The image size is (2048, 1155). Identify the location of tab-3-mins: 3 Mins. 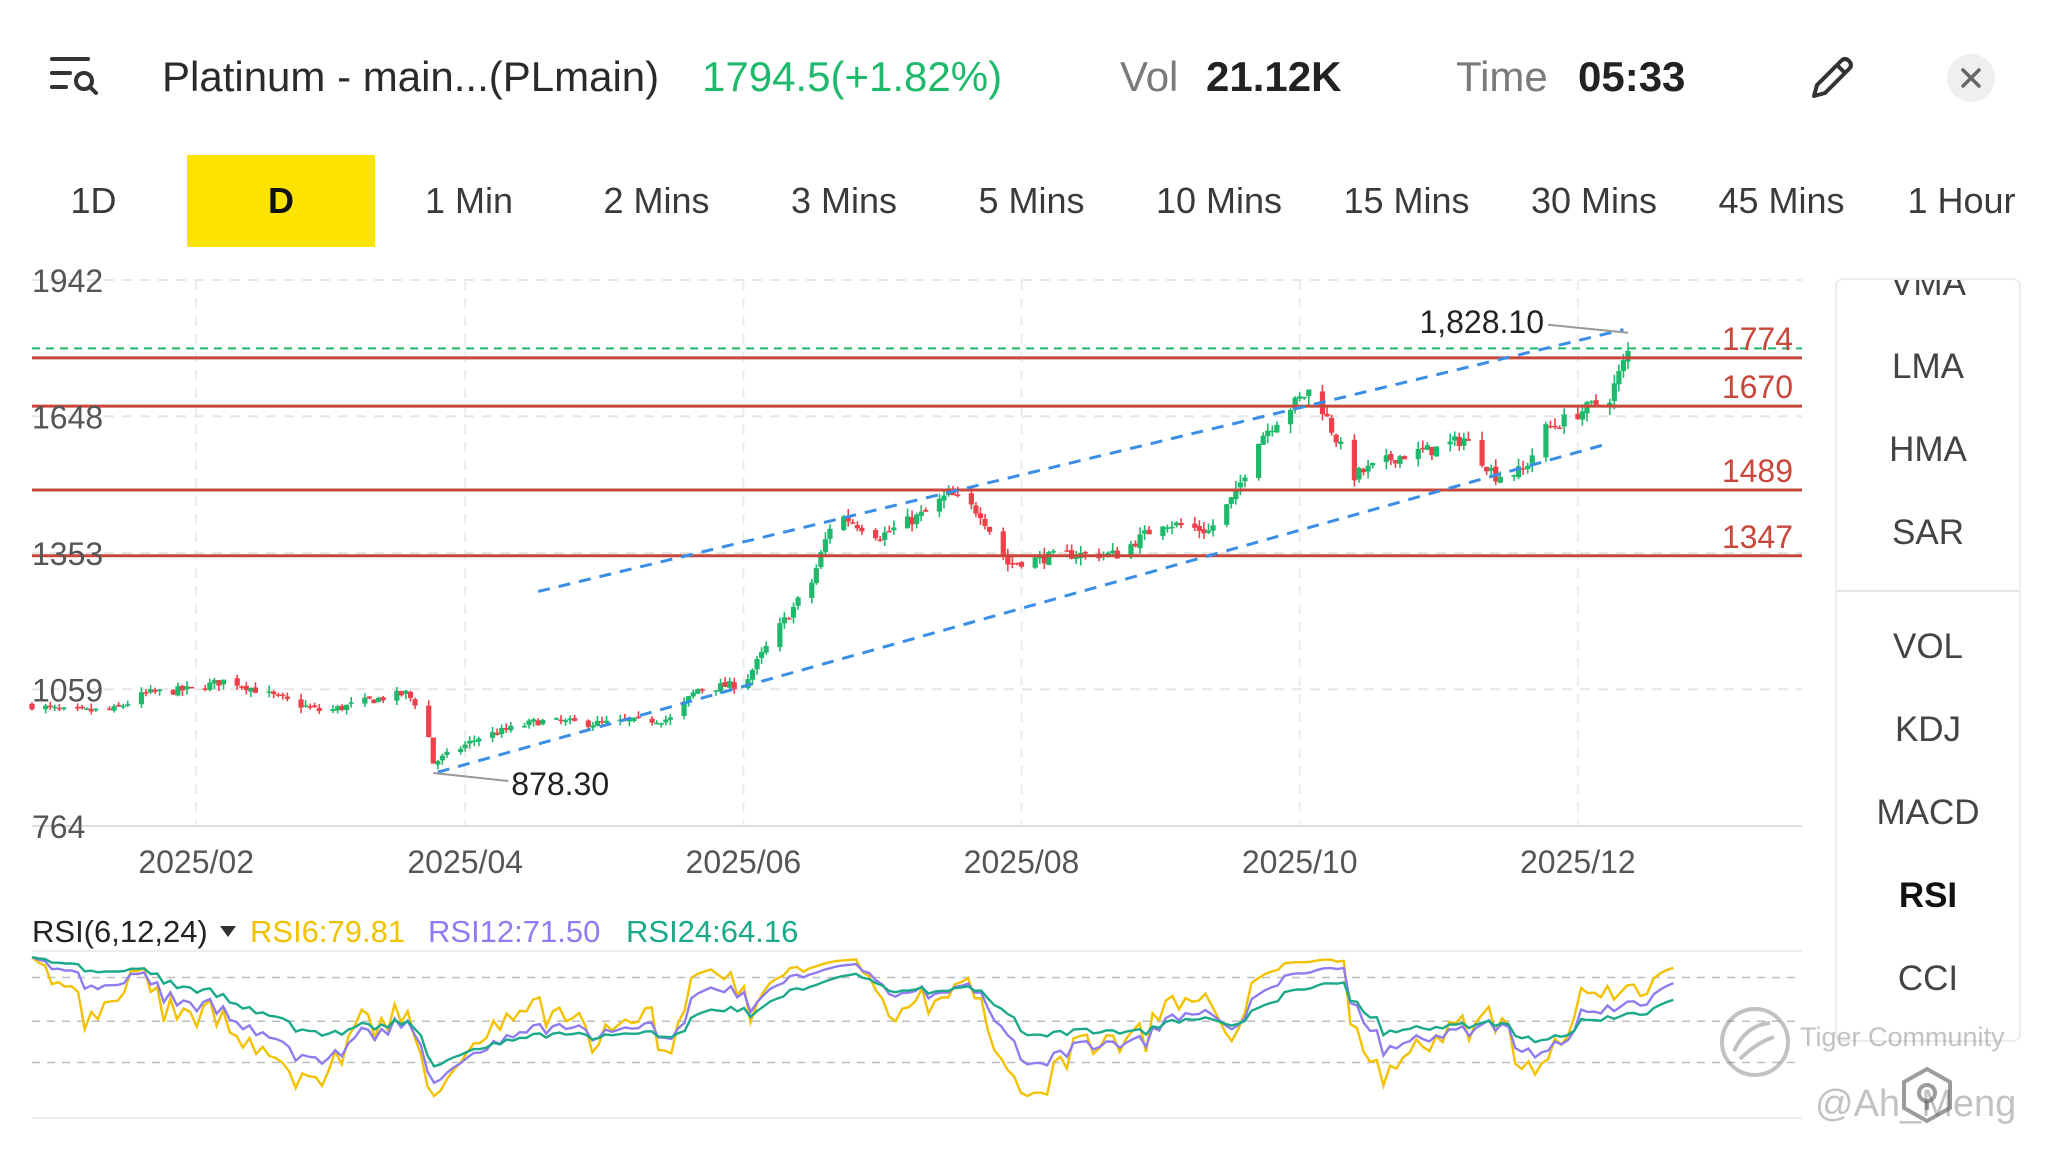
(844, 200).